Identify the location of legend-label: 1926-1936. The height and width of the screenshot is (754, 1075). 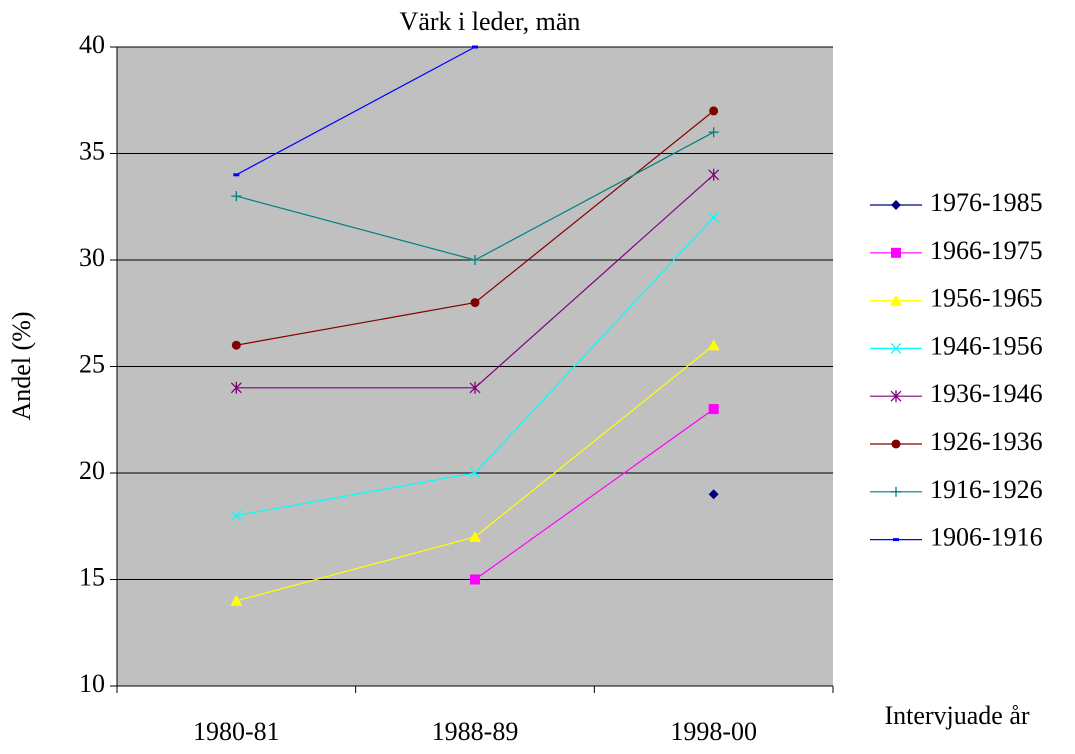
(986, 441).